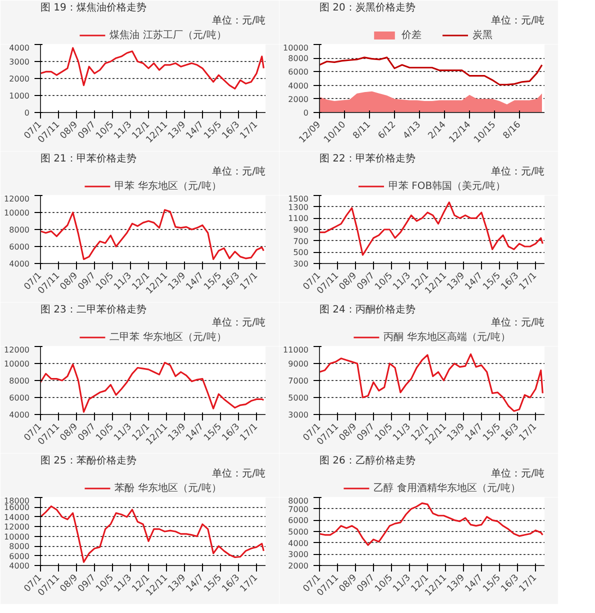  Describe the element at coordinates (19, 96) in the screenshot. I see `y-tick-label: 1000` at that location.